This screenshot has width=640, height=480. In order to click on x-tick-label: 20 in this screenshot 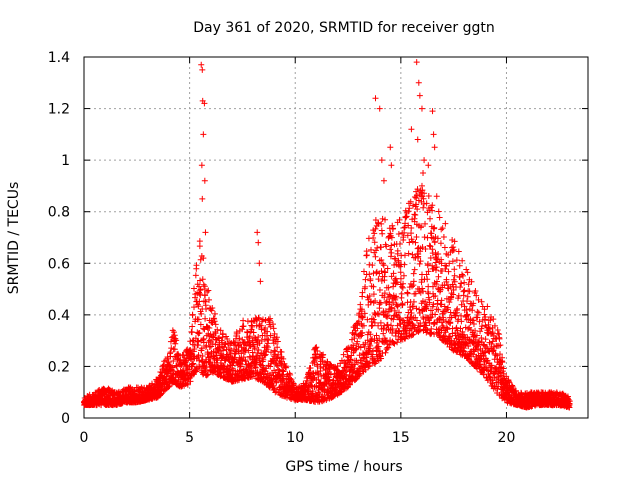, I will do `click(507, 438)`.